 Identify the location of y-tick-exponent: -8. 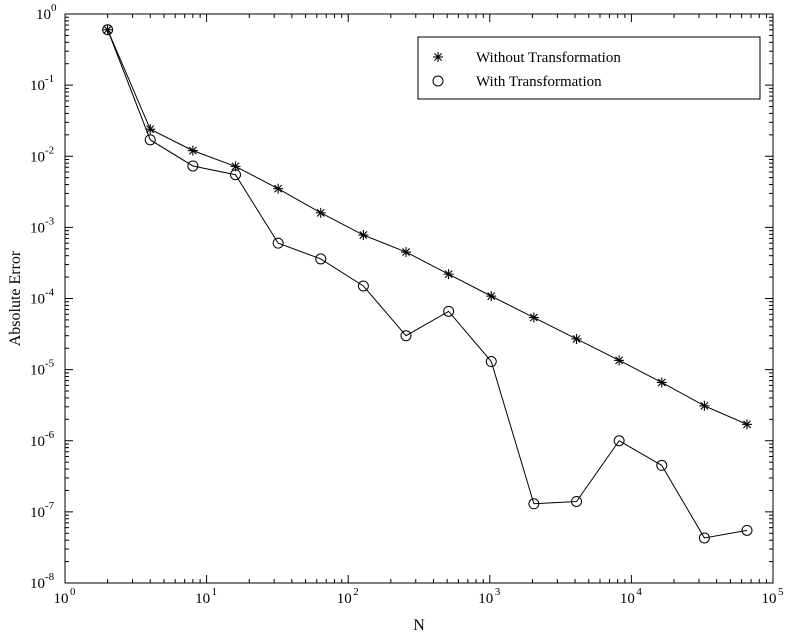
(50, 577).